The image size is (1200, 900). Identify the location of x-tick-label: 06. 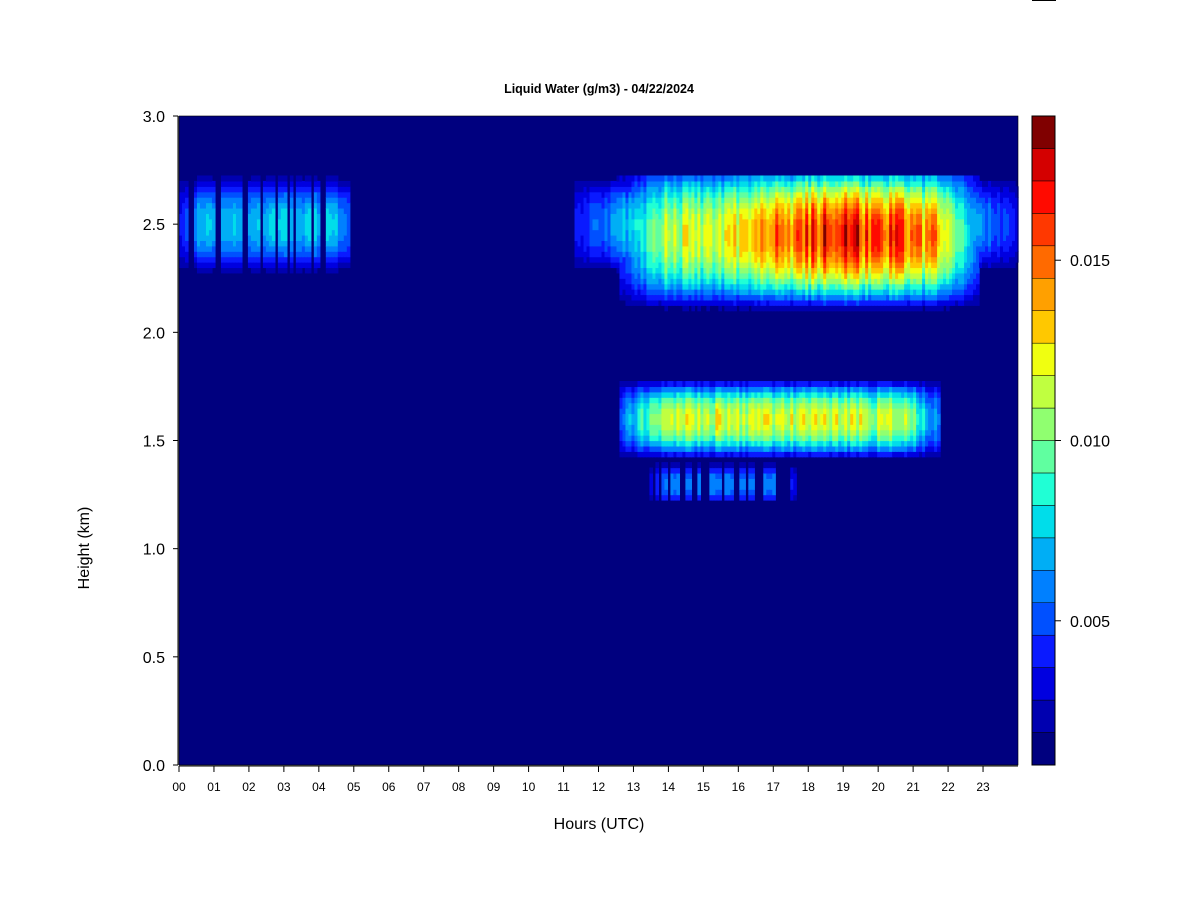
(389, 787).